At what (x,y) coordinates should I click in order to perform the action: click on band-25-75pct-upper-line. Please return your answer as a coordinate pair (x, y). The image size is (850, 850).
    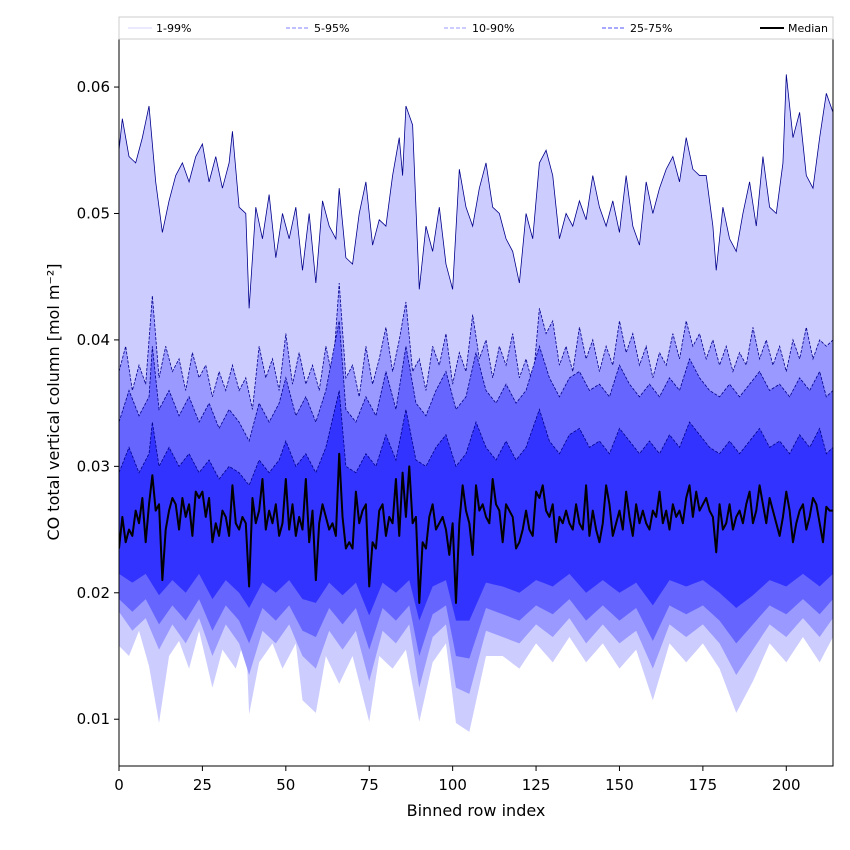
    Looking at the image, I should click on (476, 438).